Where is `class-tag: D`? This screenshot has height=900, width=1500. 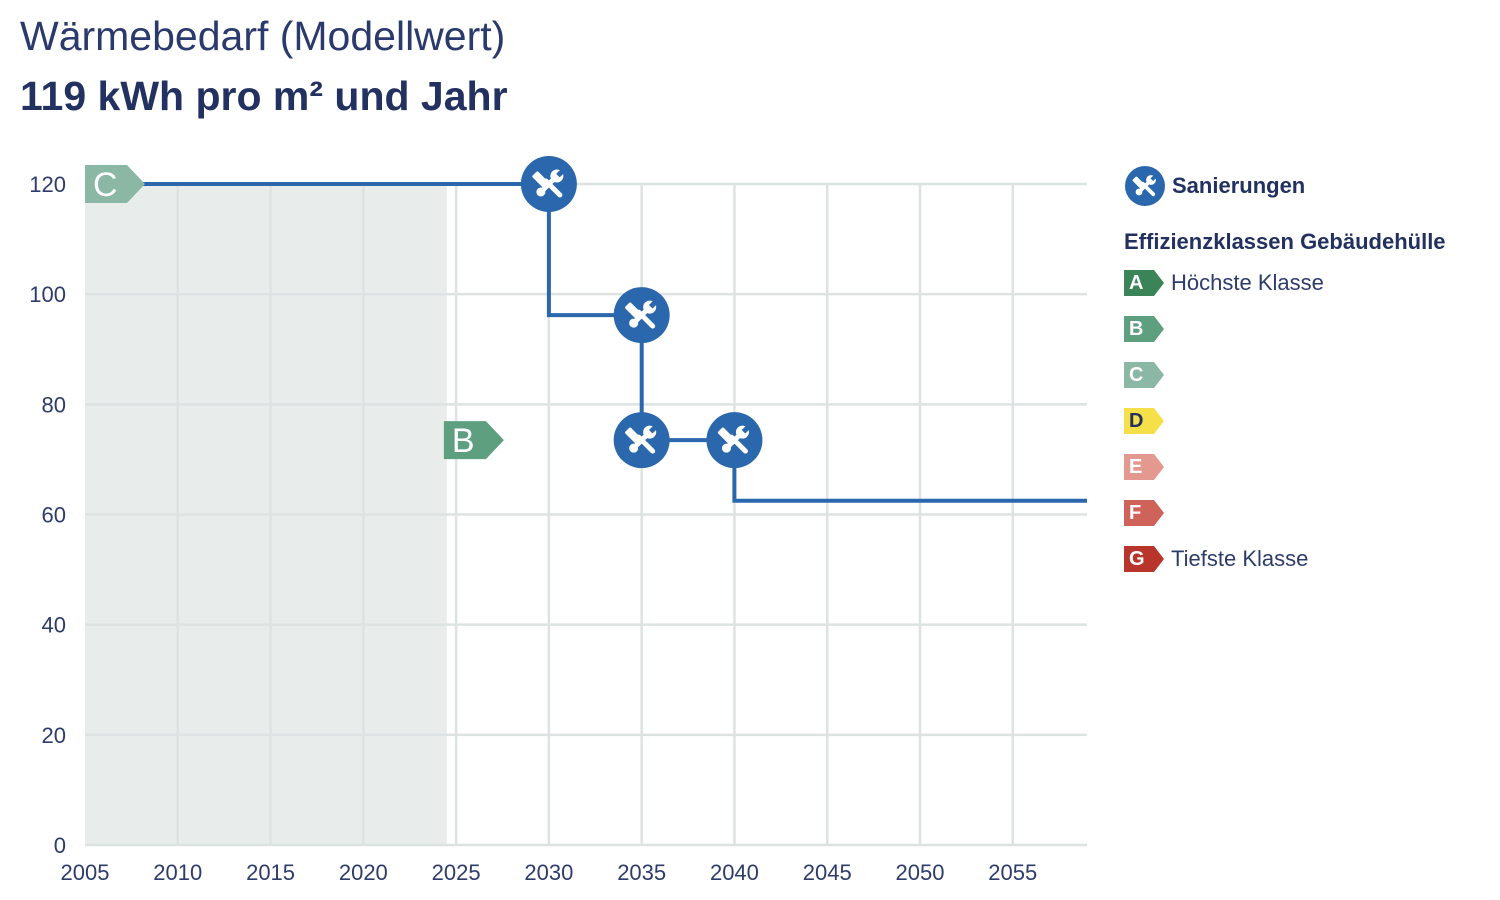
class-tag: D is located at coordinates (1144, 421).